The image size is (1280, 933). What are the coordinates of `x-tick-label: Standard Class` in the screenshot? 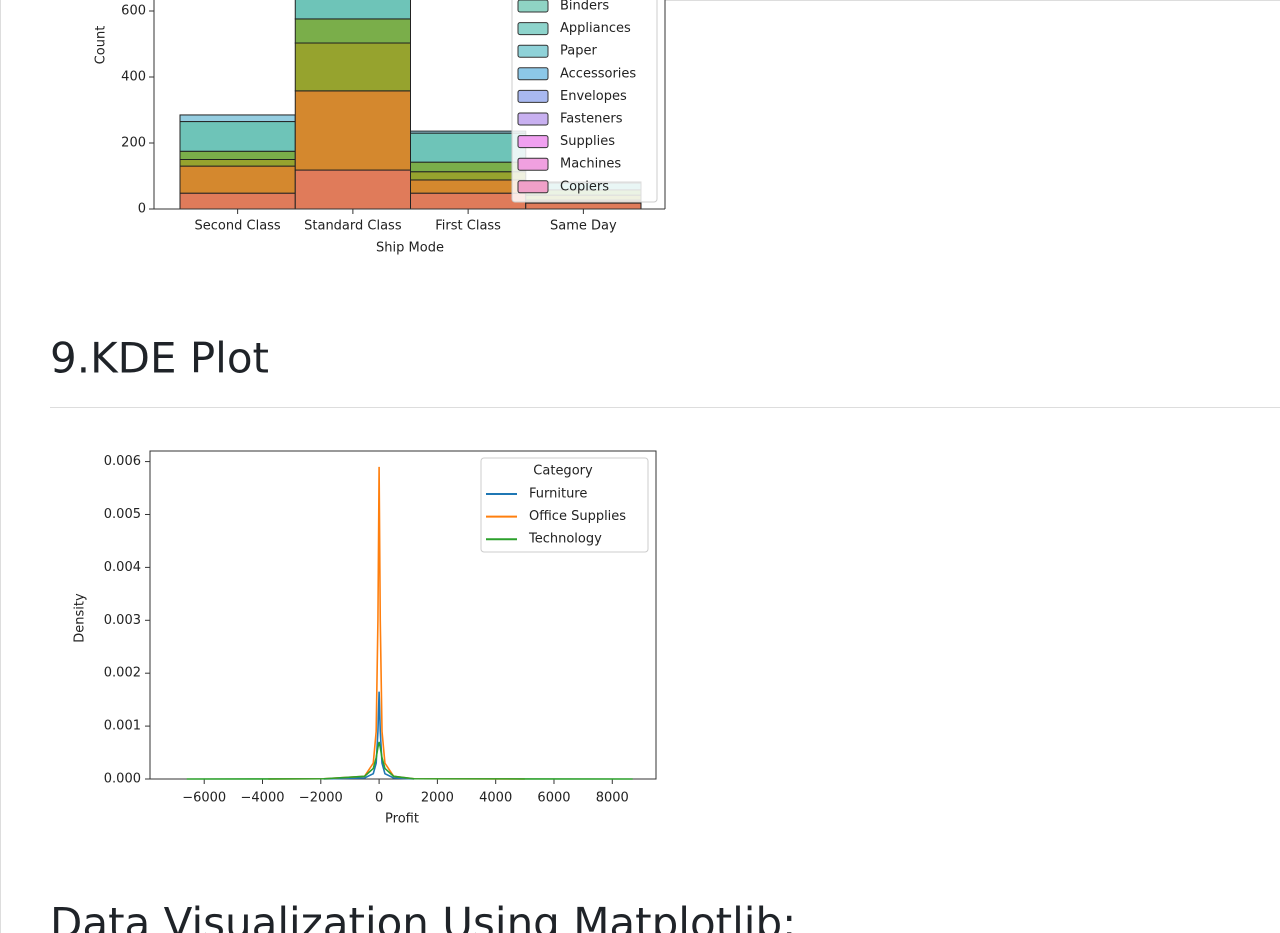 It's located at (353, 226).